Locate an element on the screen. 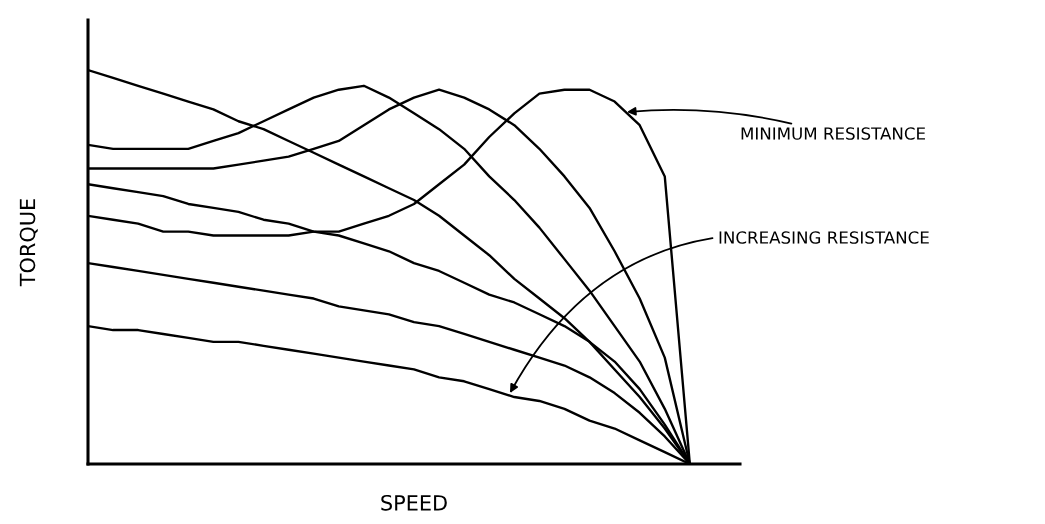 This screenshot has width=1045, height=524. text: MINIMUM RESISTANCE is located at coordinates (833, 133).